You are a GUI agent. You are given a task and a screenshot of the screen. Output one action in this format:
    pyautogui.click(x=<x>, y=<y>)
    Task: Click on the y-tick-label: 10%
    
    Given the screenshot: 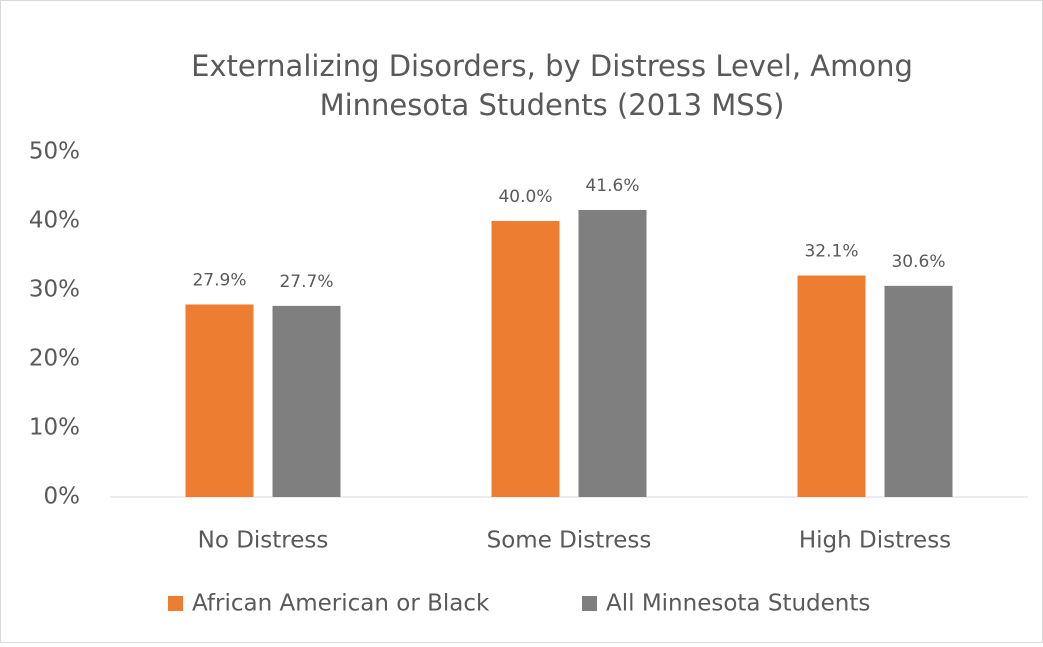 What is the action you would take?
    pyautogui.click(x=54, y=428)
    